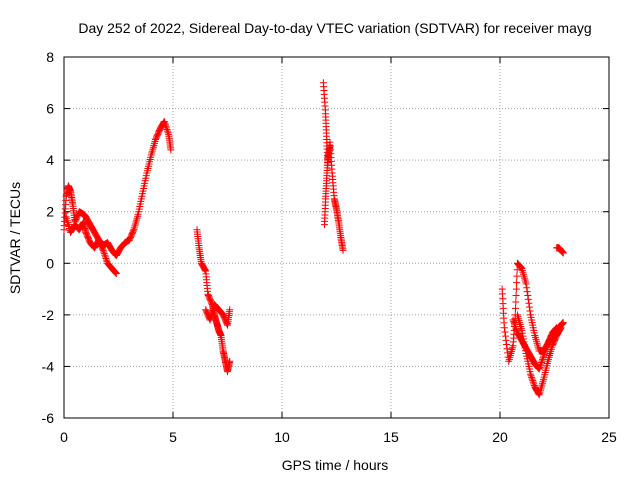  Describe the element at coordinates (50, 109) in the screenshot. I see `y-tick-label: 6` at that location.